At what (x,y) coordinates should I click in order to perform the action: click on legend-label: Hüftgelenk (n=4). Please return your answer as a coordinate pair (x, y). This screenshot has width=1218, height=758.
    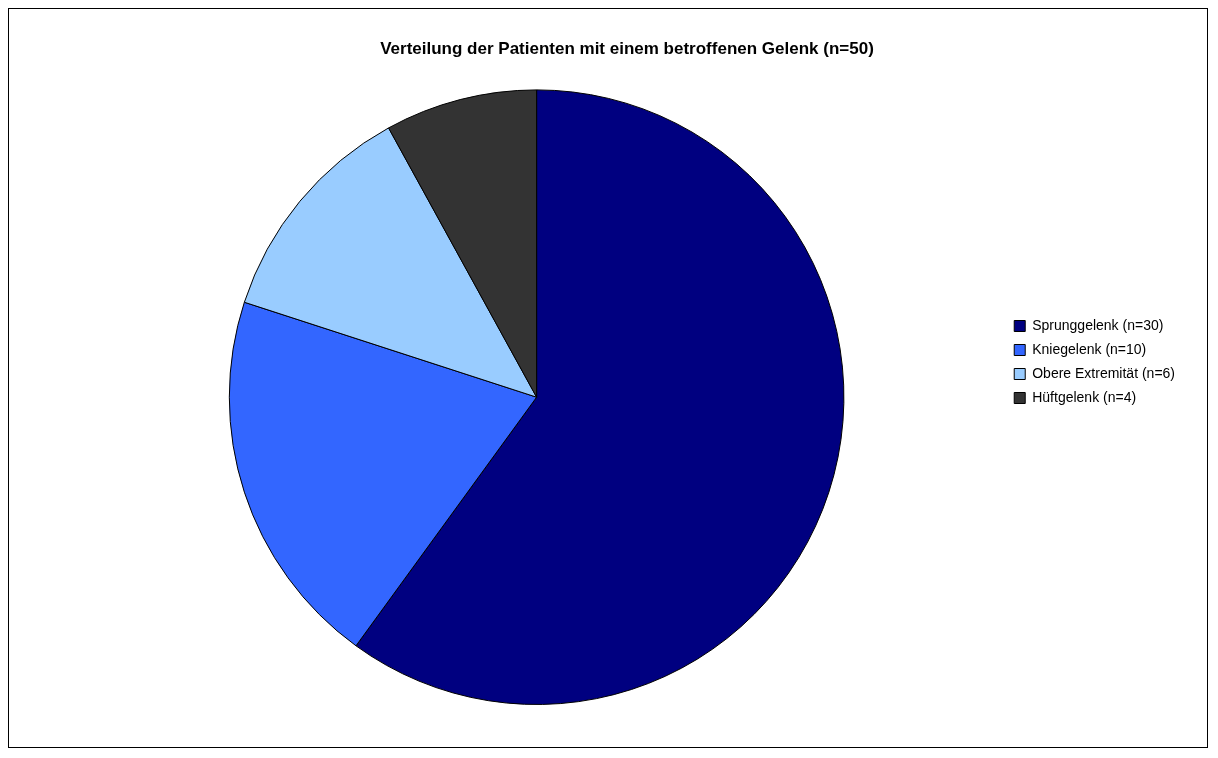
    Looking at the image, I should click on (1084, 396).